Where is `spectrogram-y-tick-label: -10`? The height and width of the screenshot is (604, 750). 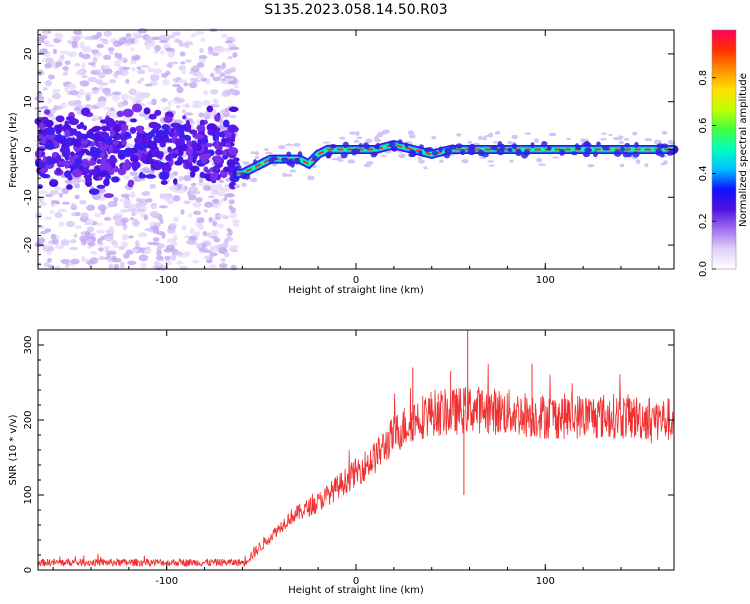
spectrogram-y-tick-label: -10 is located at coordinates (28, 197).